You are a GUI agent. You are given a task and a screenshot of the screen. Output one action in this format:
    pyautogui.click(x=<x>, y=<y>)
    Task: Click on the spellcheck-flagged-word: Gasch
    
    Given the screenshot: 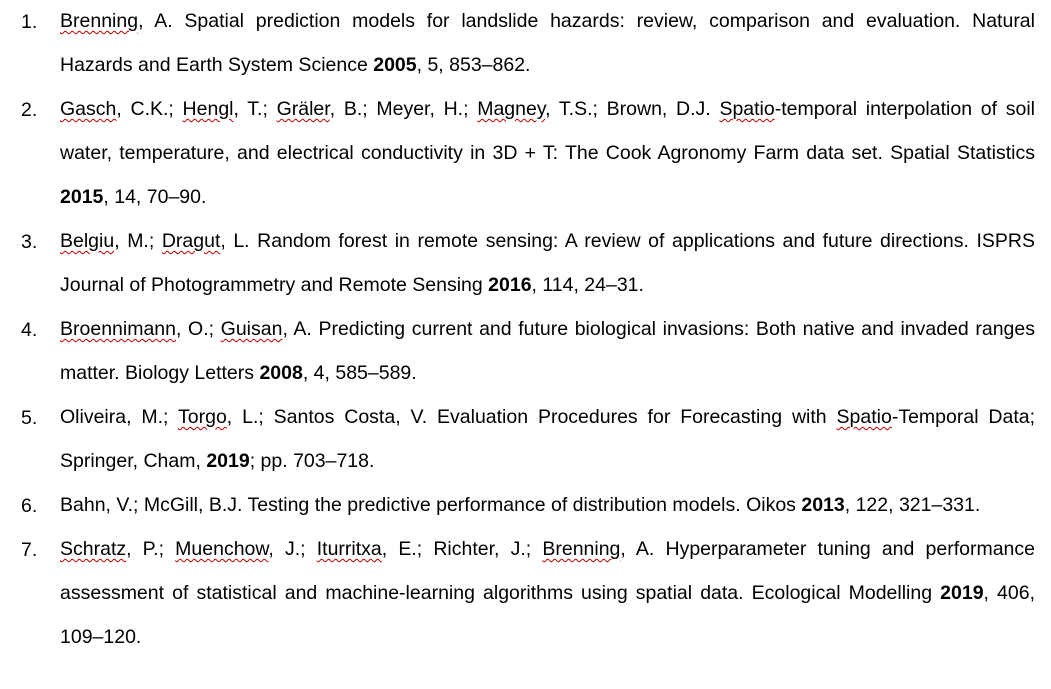 What is the action you would take?
    pyautogui.click(x=88, y=109)
    